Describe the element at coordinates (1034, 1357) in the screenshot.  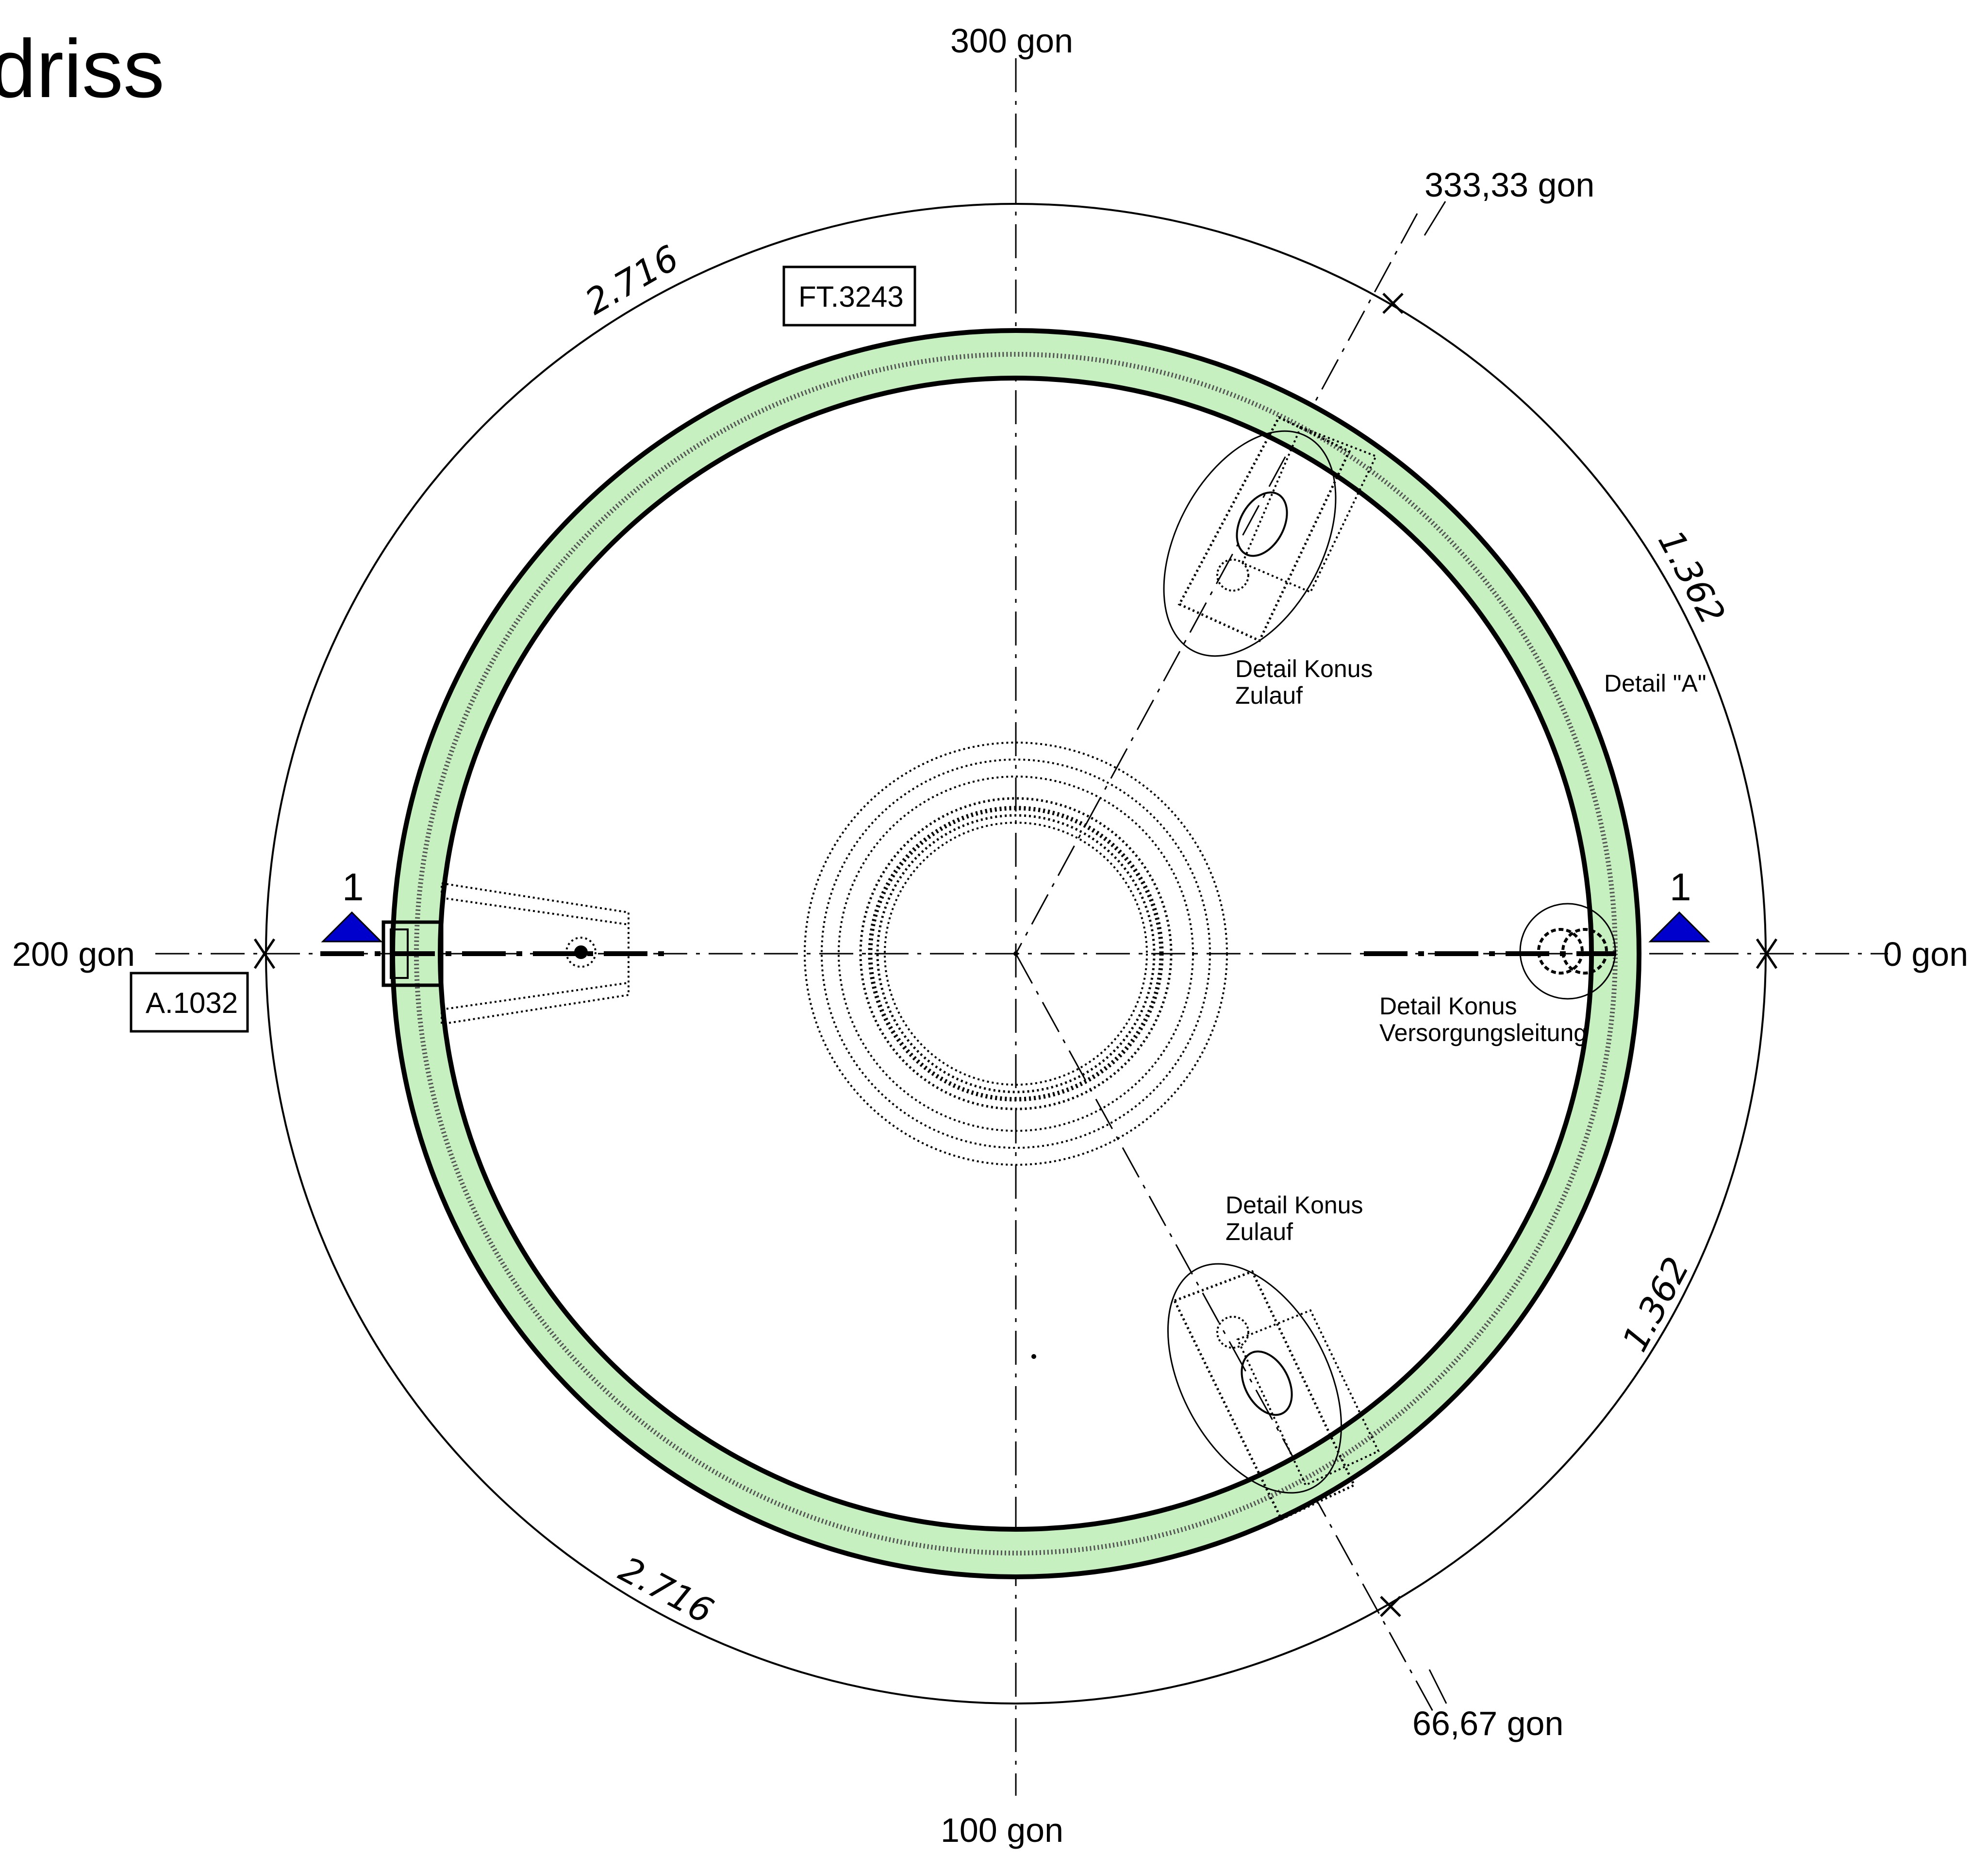
I see `stray-dot` at that location.